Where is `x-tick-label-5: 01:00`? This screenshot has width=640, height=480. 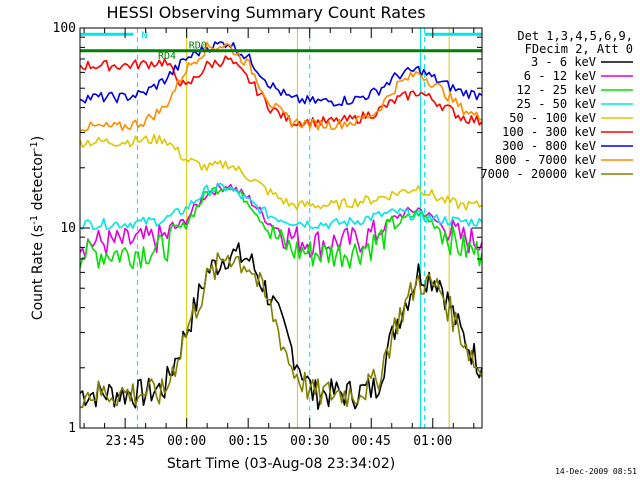 x-tick-label-5: 01:00 is located at coordinates (432, 441).